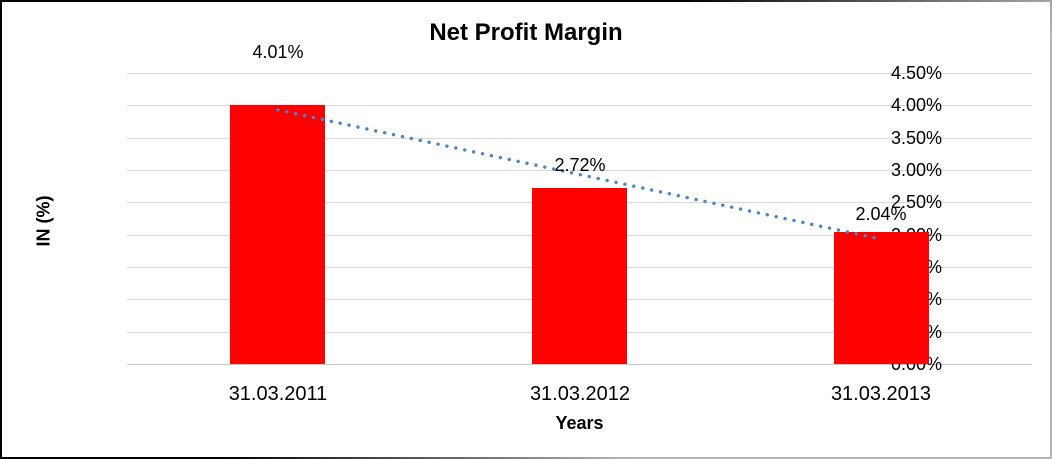 This screenshot has height=459, width=1052. I want to click on bar-31.03.2011, so click(277, 234).